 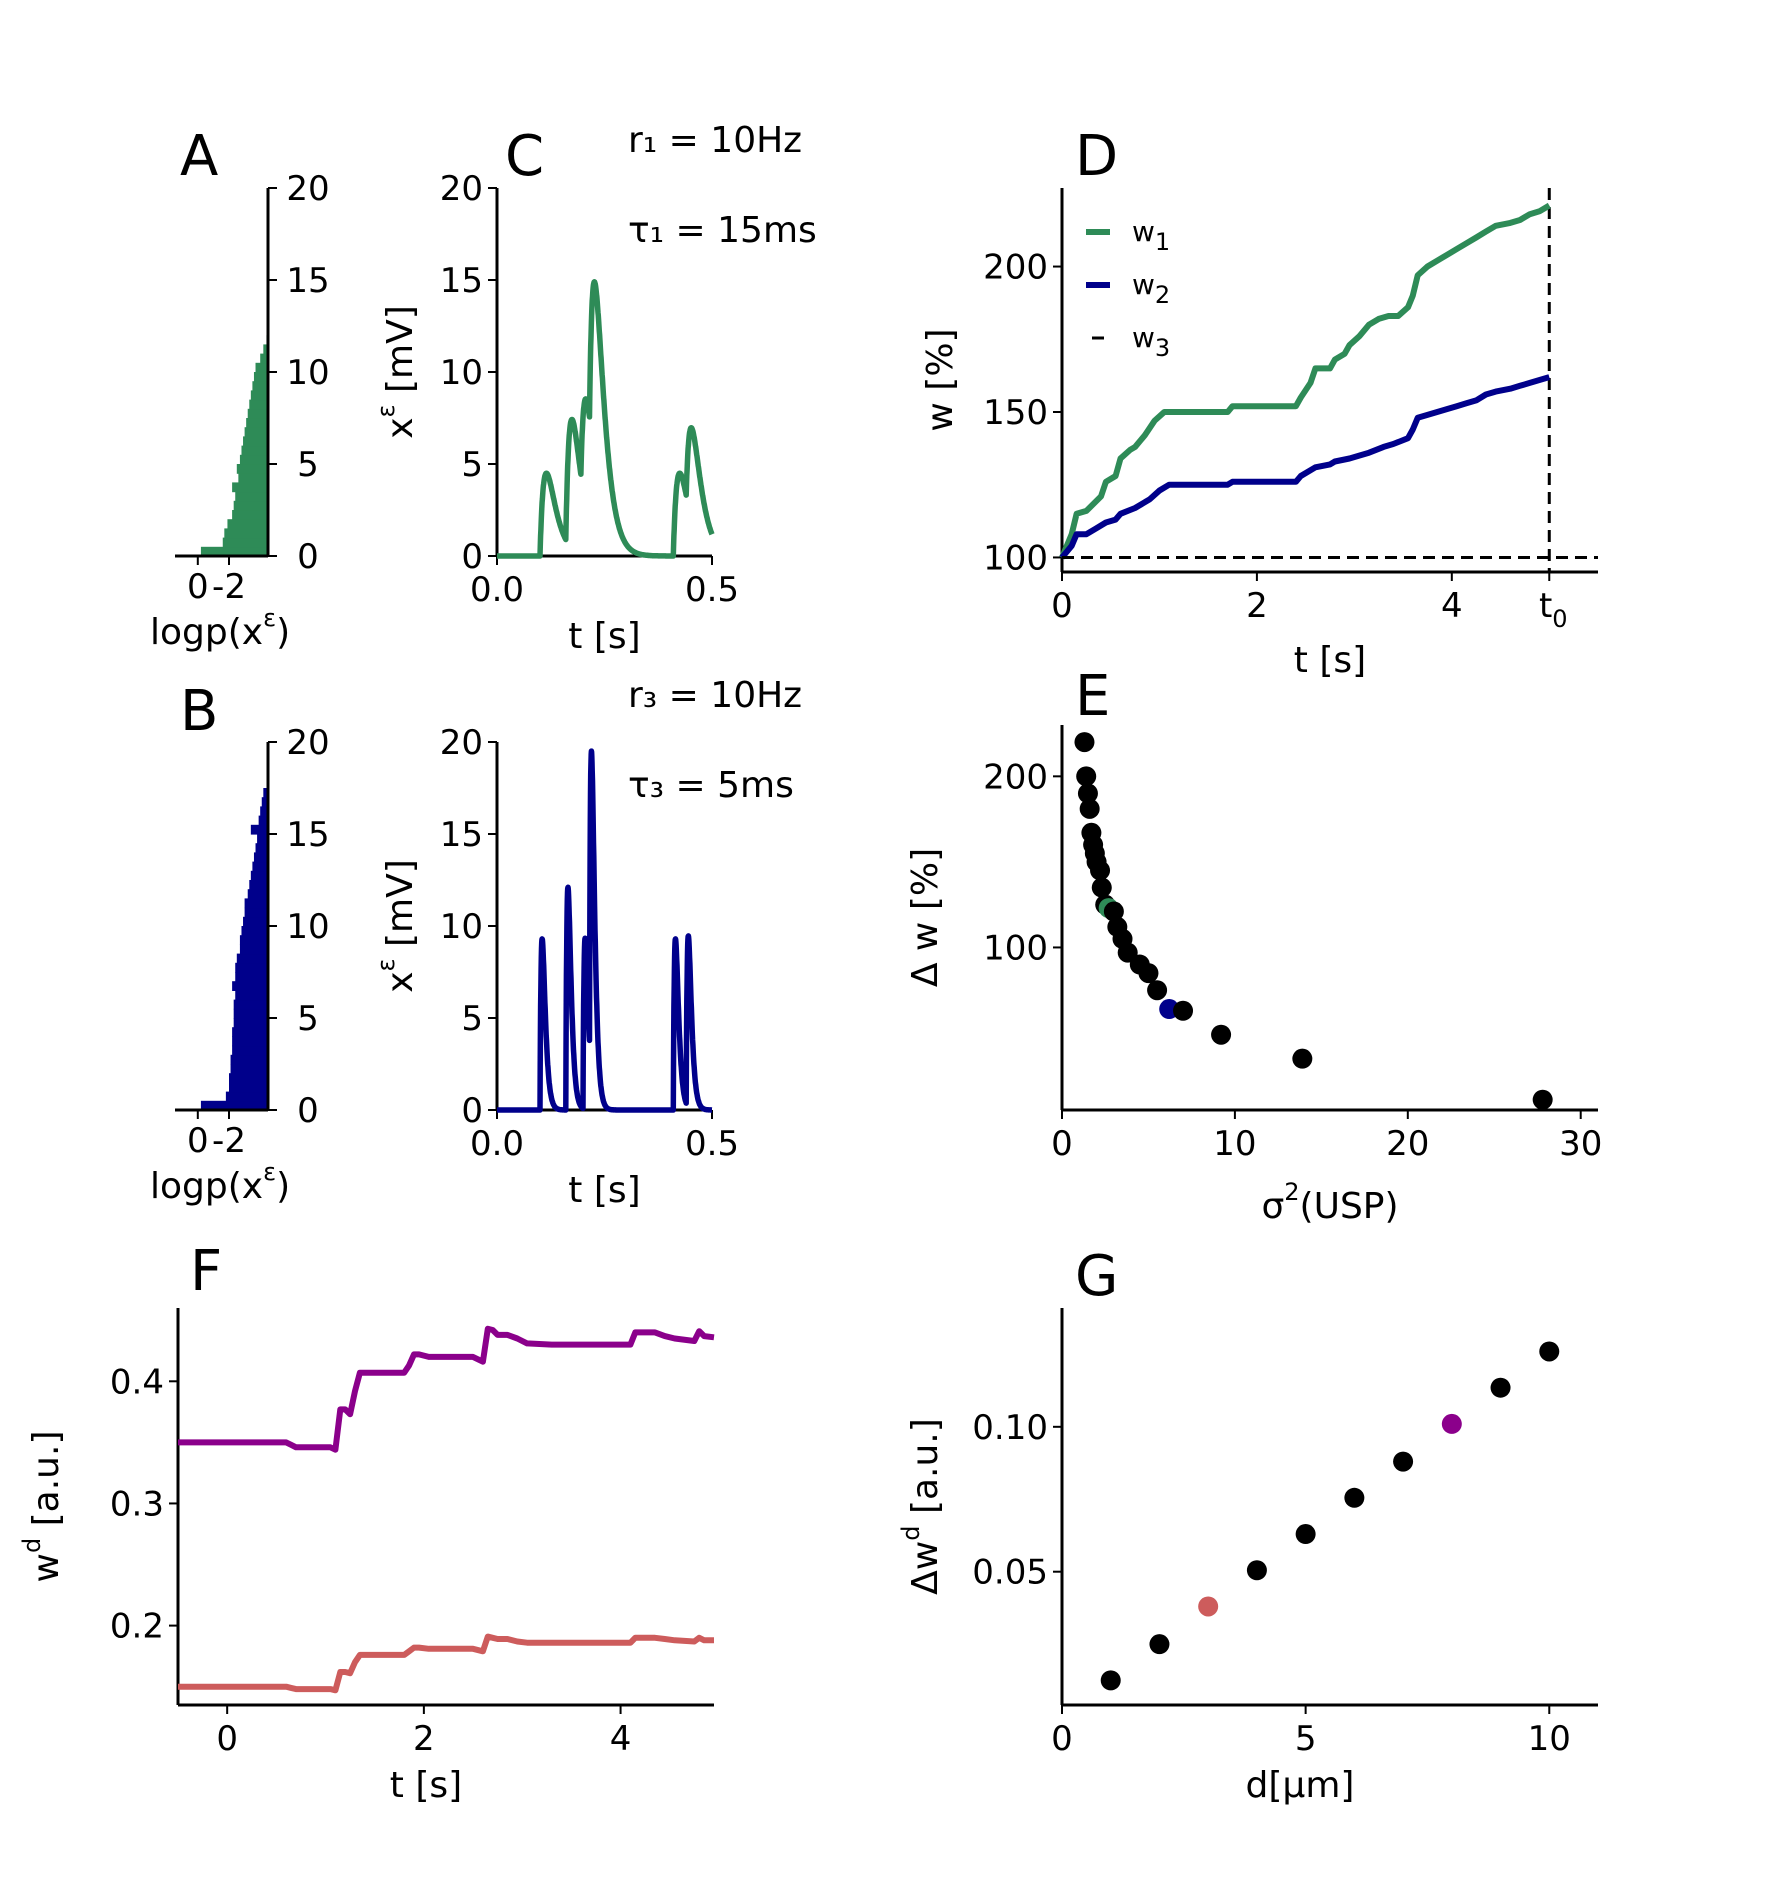 What do you see at coordinates (1247, 1557) in the screenshot?
I see `chart-g: 0.05 0.10 0 5 10 d[μm] Δwd [a.u.]` at bounding box center [1247, 1557].